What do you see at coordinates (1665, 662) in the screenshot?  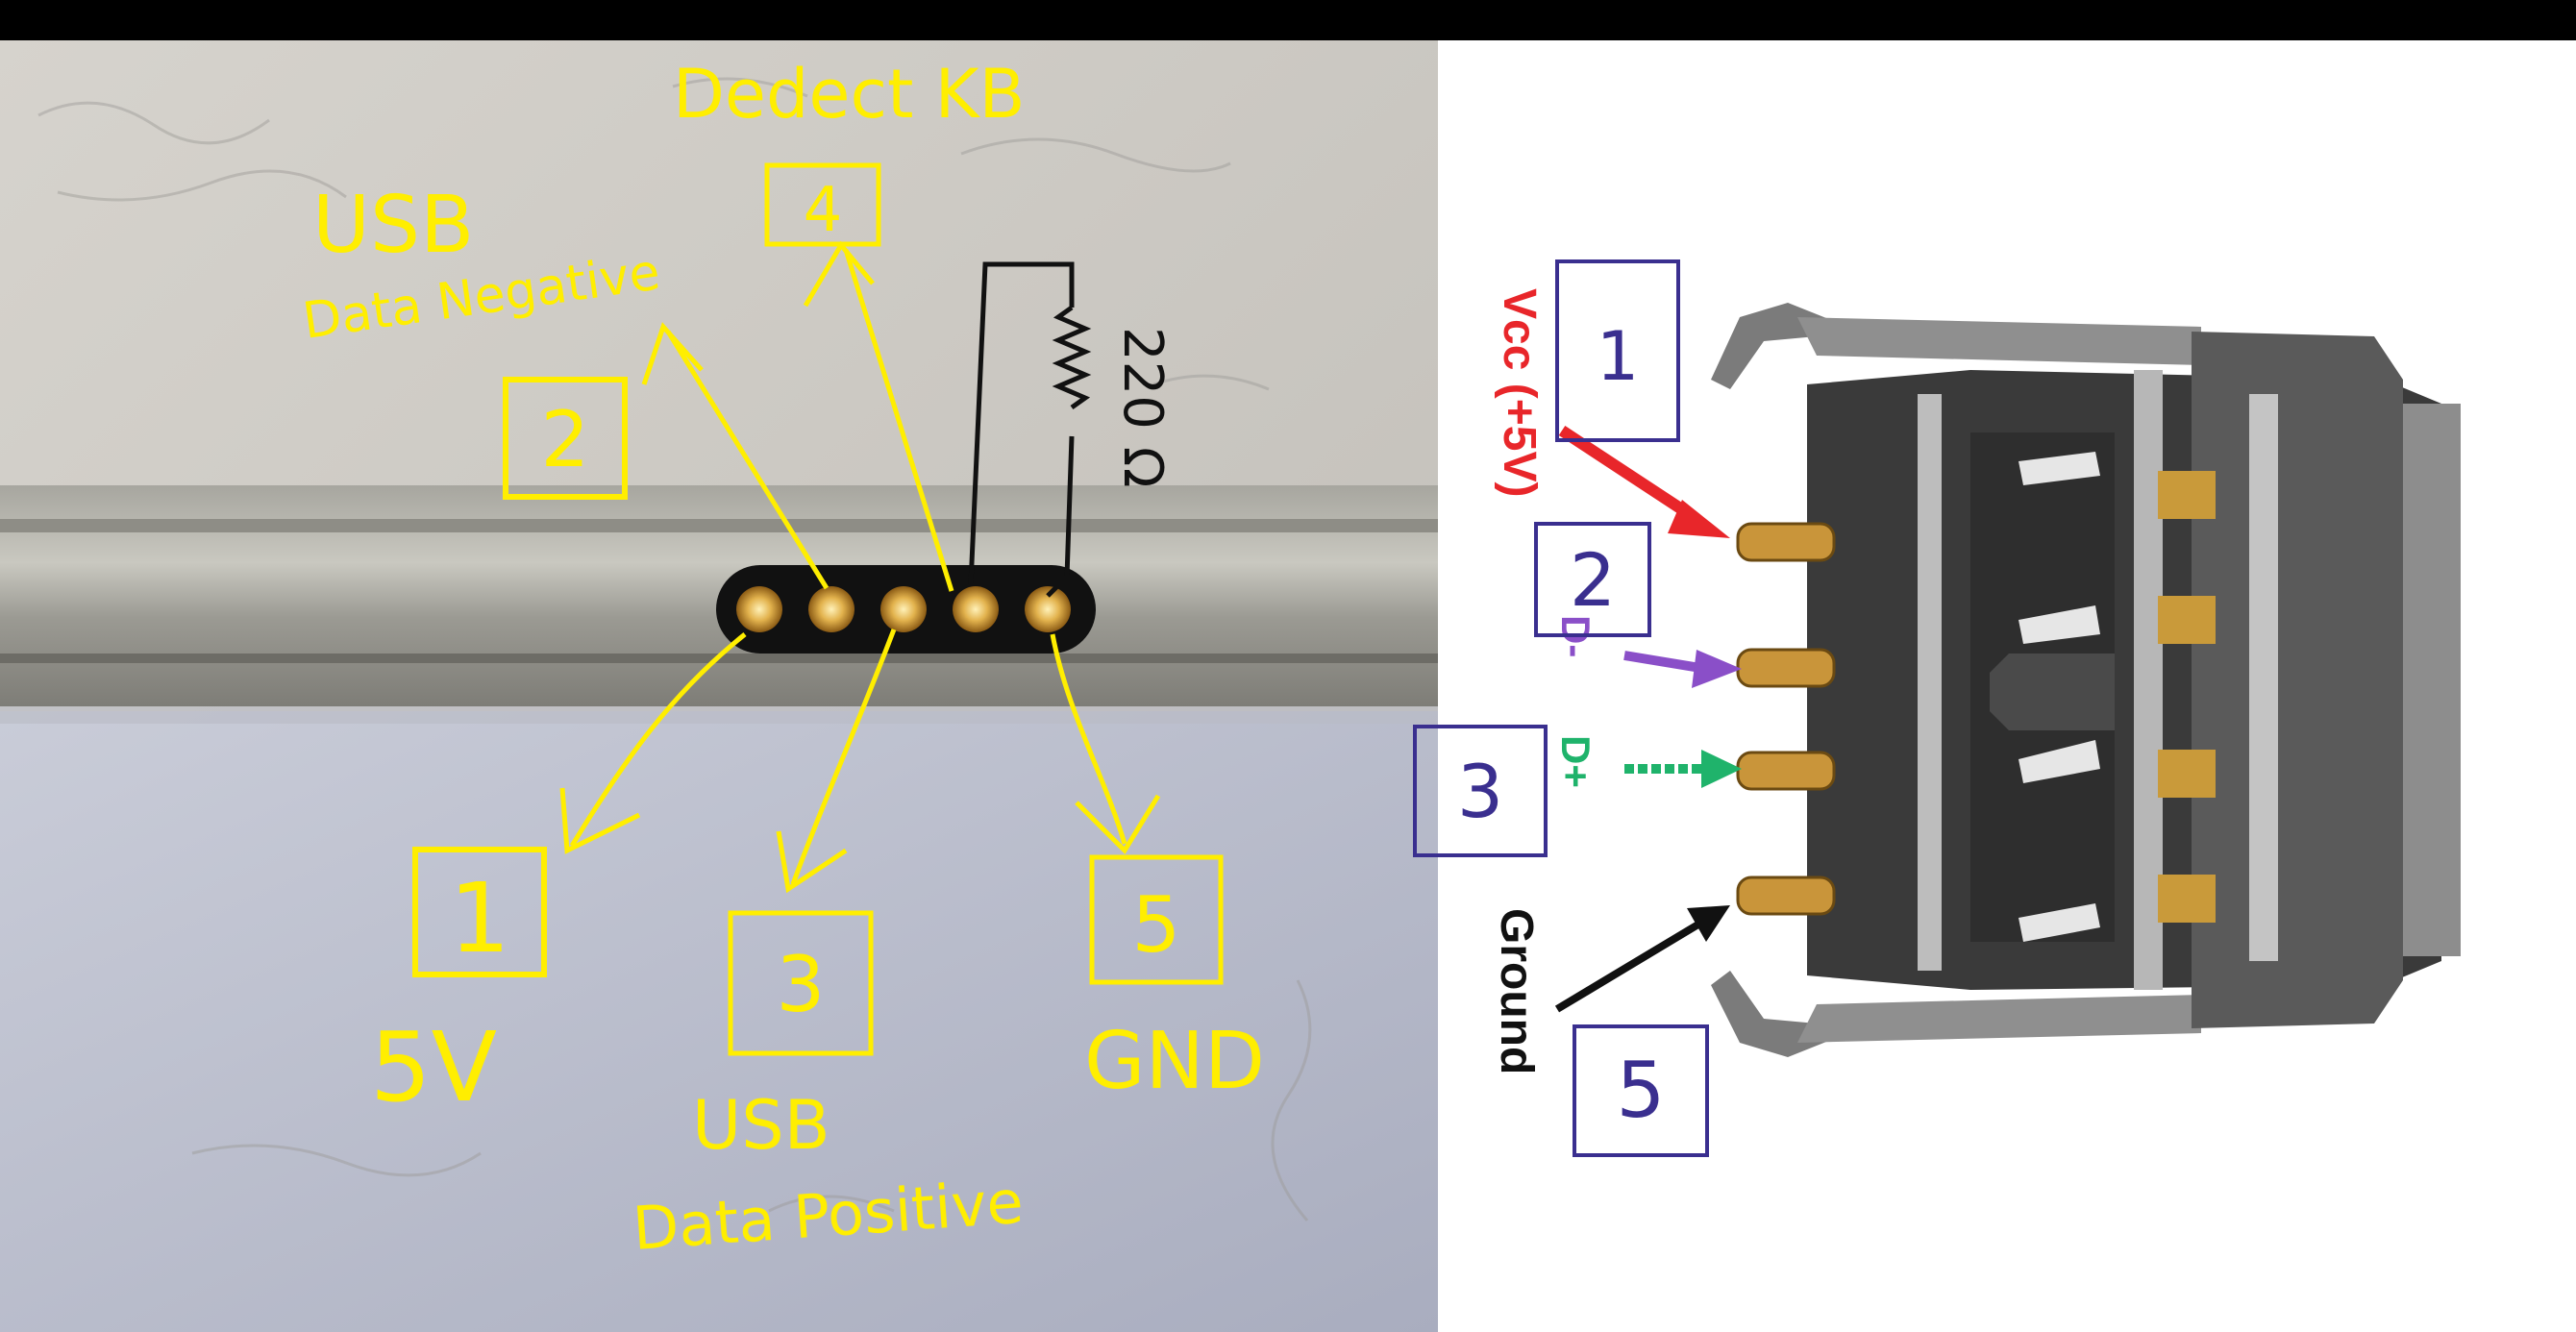 I see `arrow-dminus-line` at bounding box center [1665, 662].